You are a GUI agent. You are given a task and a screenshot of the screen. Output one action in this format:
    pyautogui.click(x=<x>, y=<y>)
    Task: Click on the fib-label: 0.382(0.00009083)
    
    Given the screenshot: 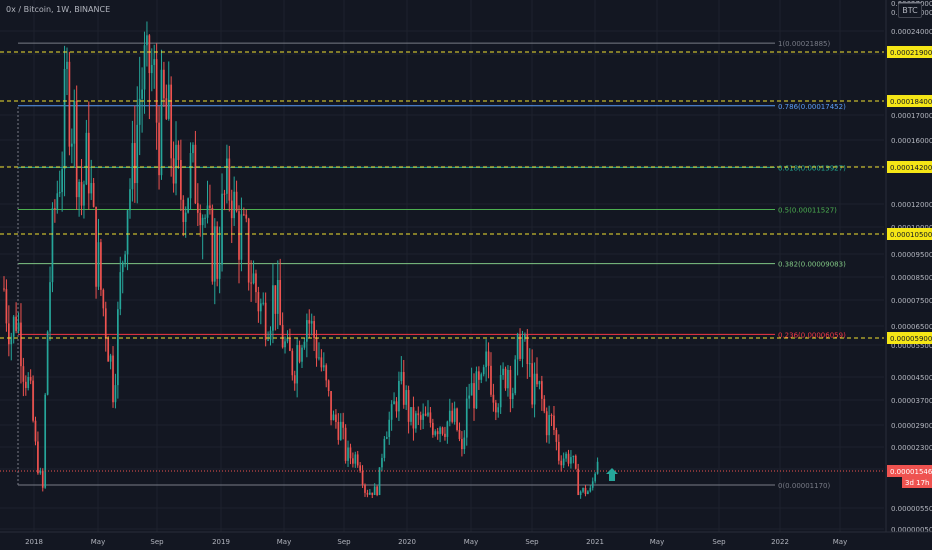 What is the action you would take?
    pyautogui.click(x=812, y=265)
    